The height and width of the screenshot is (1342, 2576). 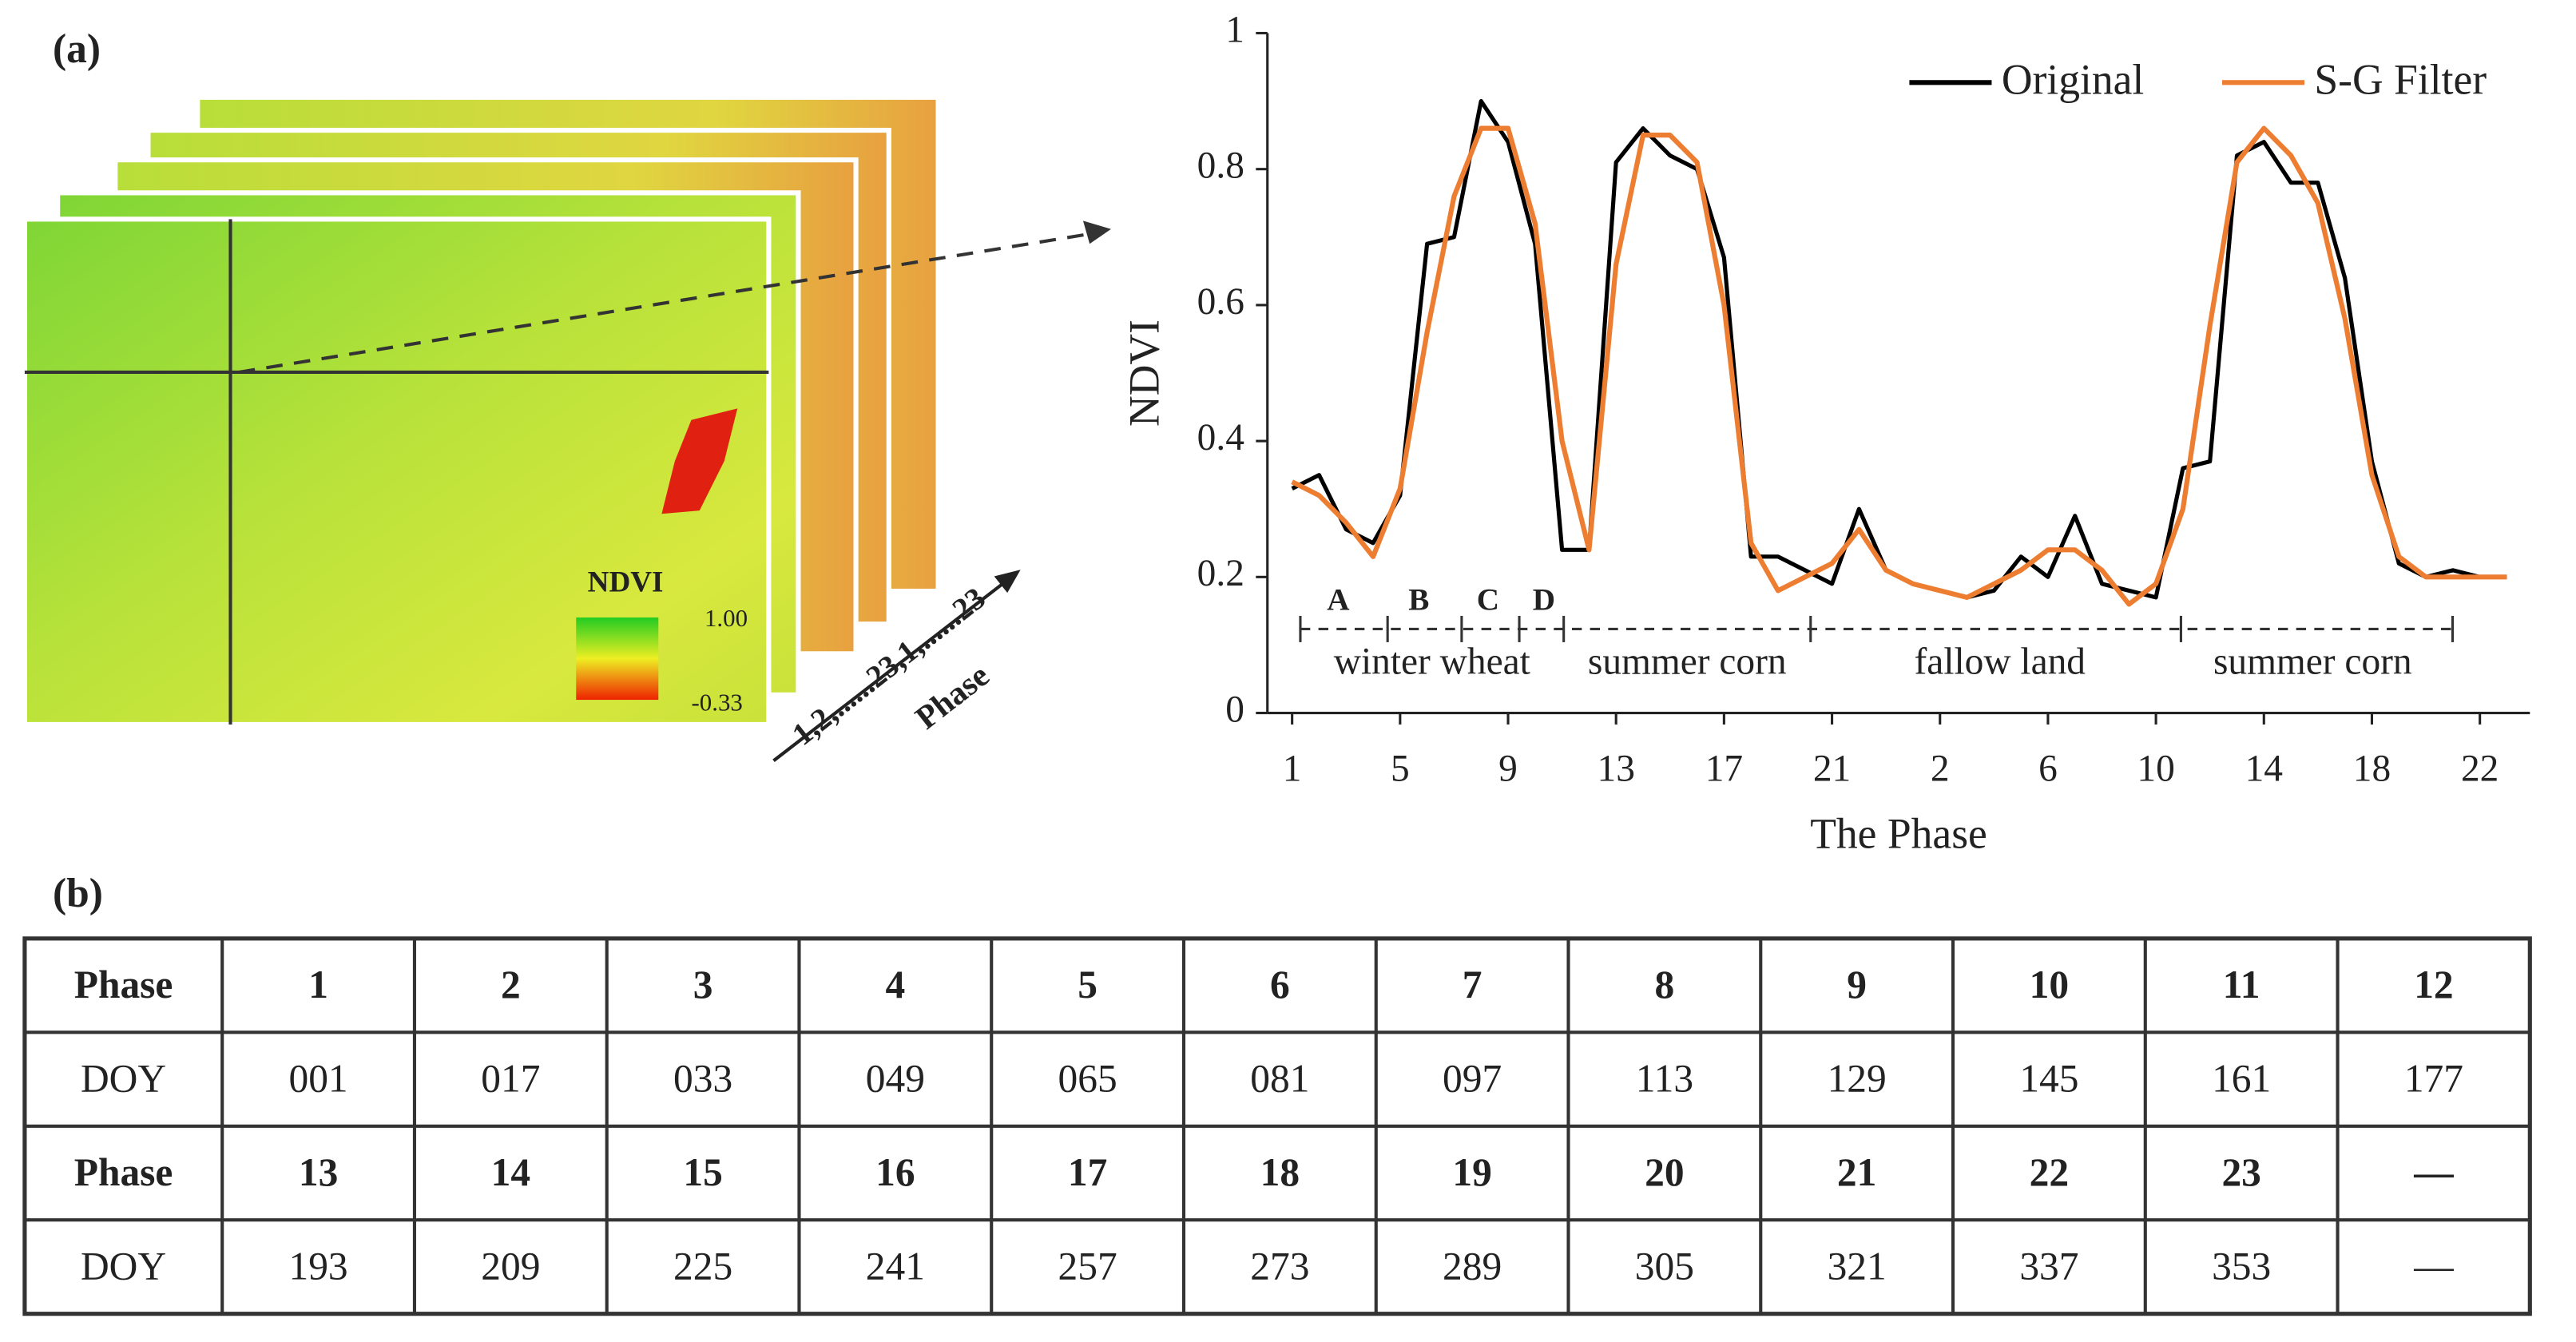 I want to click on table-cell: 273, so click(x=1279, y=1266).